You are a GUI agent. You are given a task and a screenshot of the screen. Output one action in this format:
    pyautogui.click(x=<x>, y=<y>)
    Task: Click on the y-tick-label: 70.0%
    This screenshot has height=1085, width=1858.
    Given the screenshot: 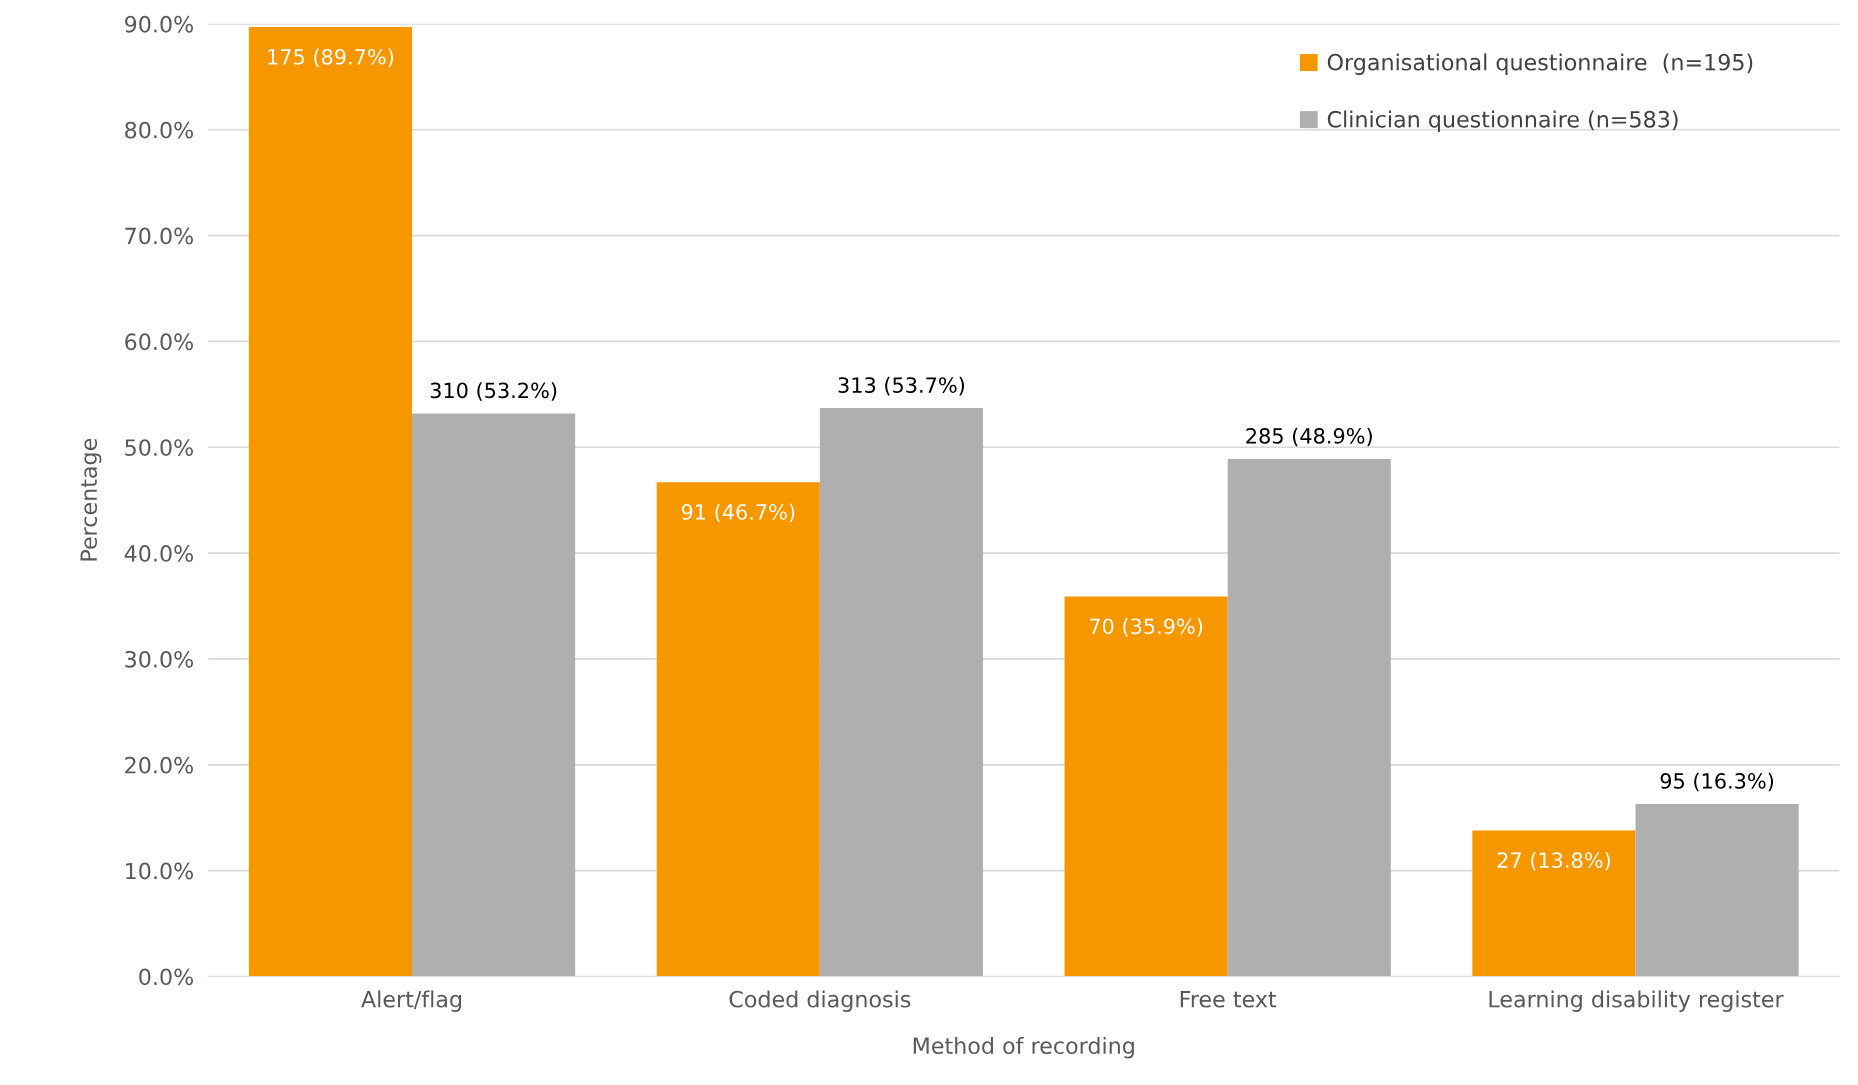 What is the action you would take?
    pyautogui.click(x=159, y=236)
    